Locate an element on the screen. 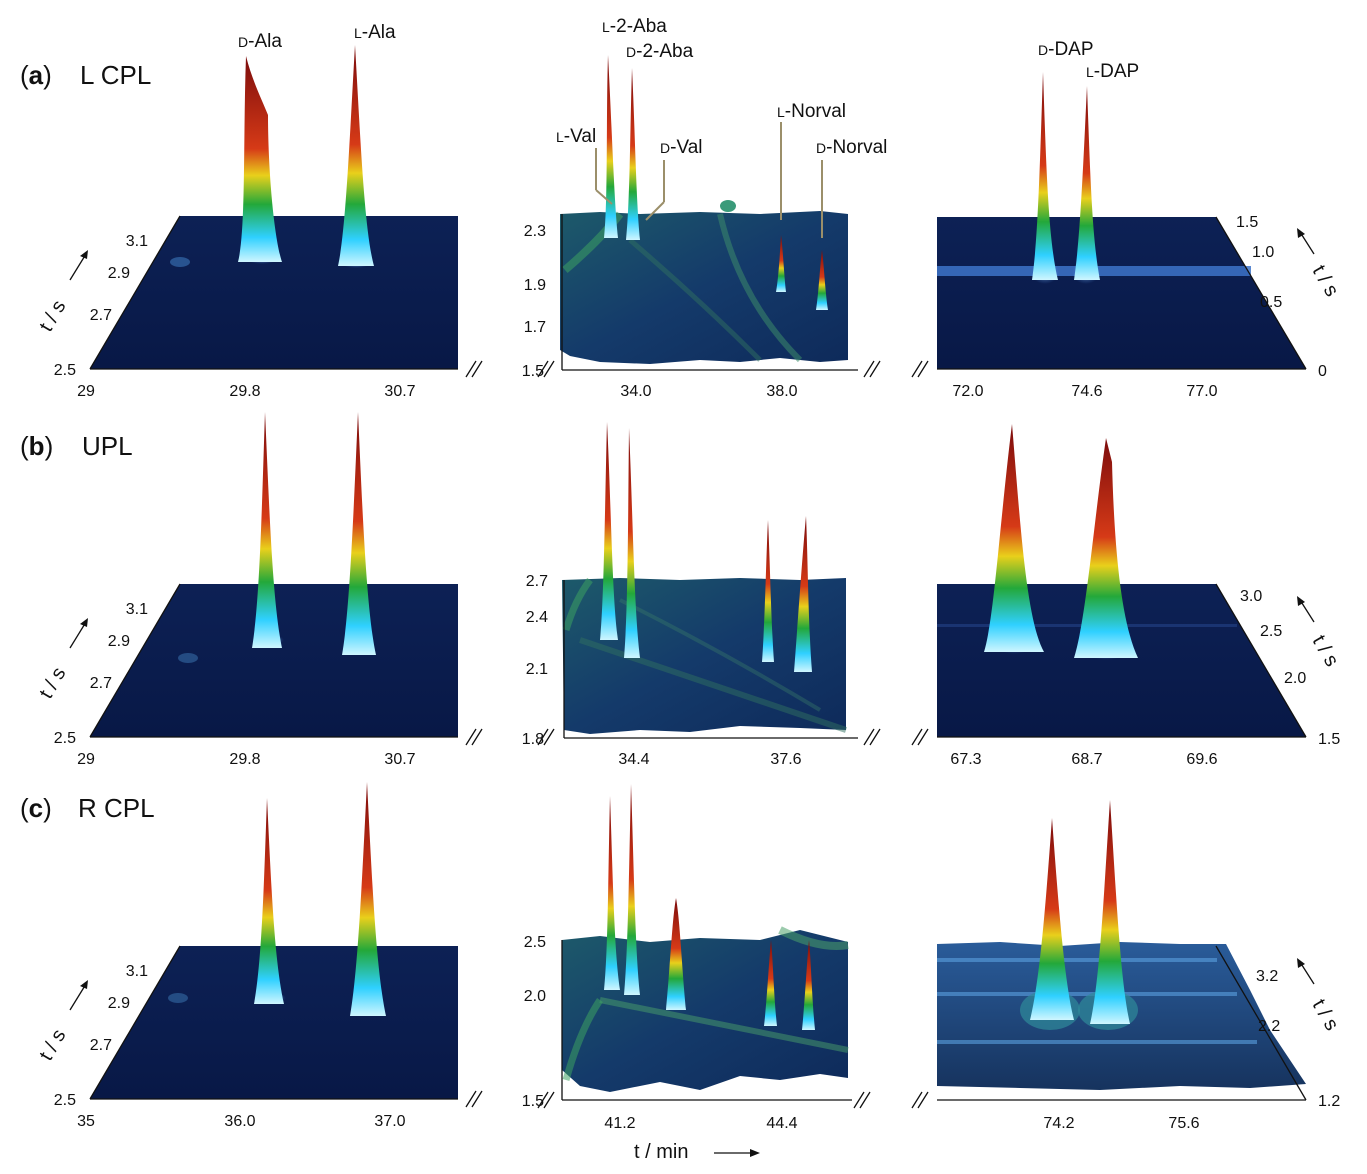  peak-label-d-dap: D-DAP is located at coordinates (1066, 49).